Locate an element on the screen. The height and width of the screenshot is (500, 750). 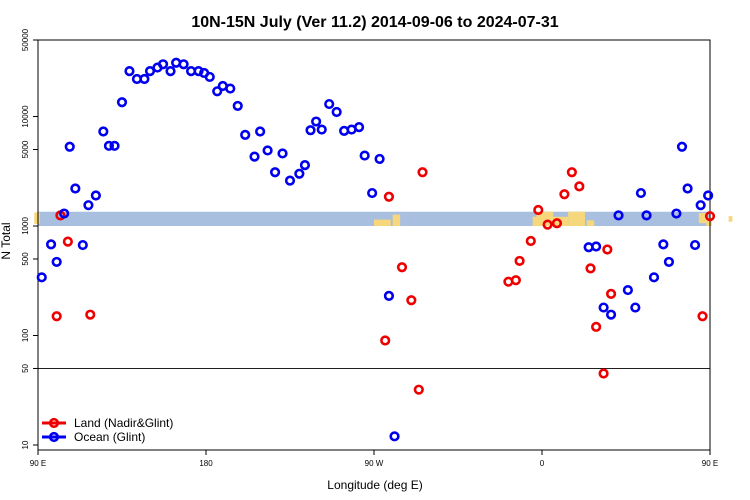
legend-marker-ocean is located at coordinates (54, 437).